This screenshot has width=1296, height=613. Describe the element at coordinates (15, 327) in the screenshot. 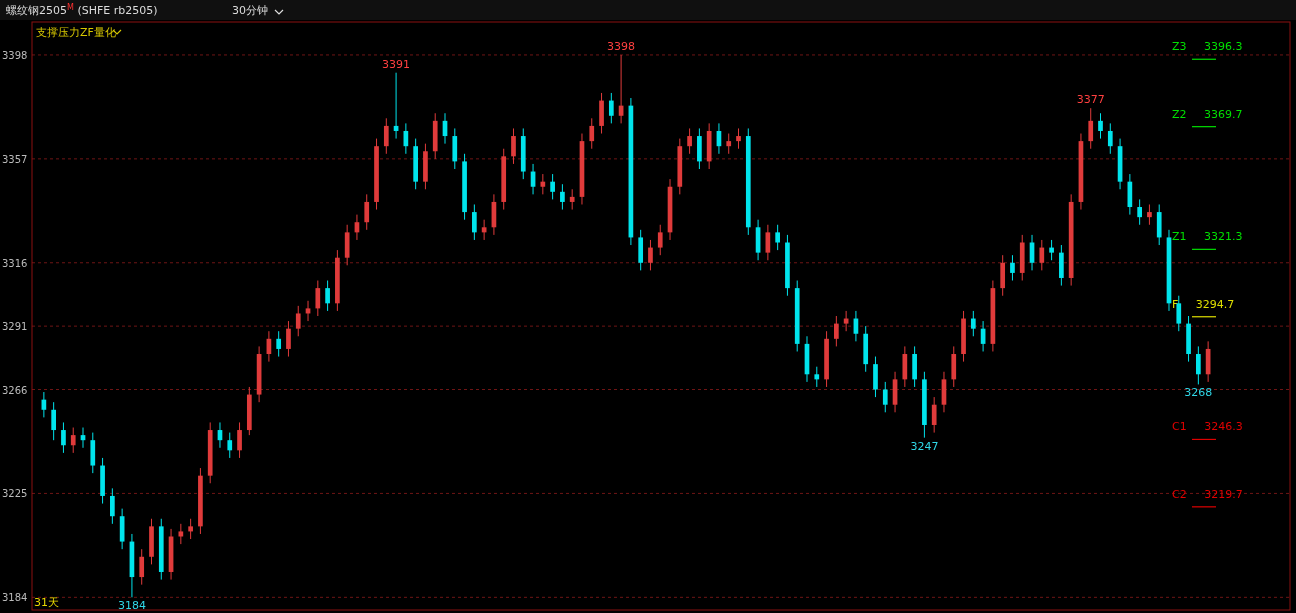

I see `y-tick-label: 3291` at that location.